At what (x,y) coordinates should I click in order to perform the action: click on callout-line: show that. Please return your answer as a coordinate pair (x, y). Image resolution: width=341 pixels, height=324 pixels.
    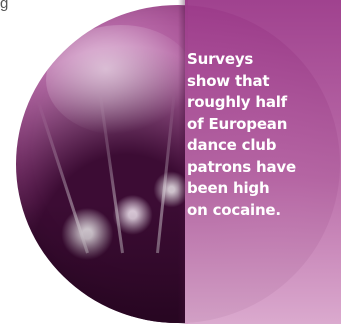
    Looking at the image, I should click on (228, 80).